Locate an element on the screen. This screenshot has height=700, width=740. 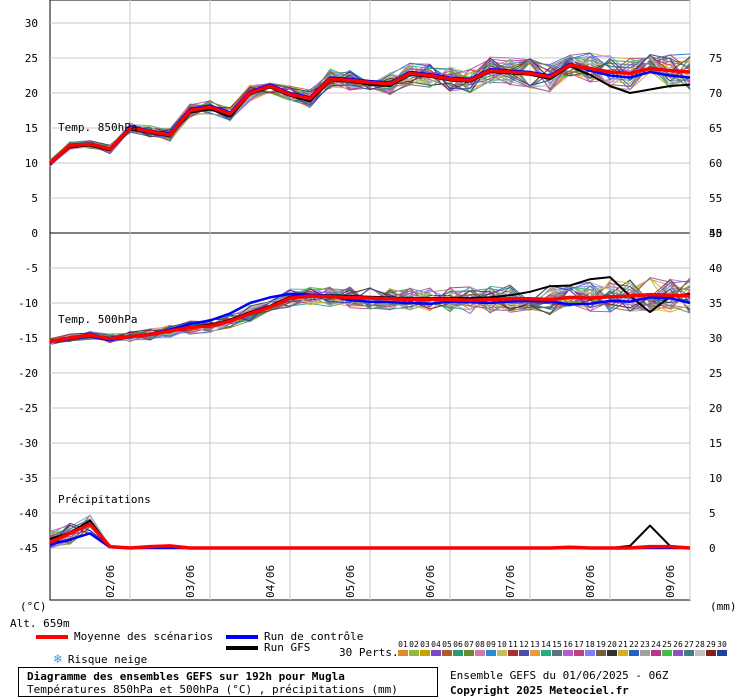
pert-number: 02 is located at coordinates (414, 644).